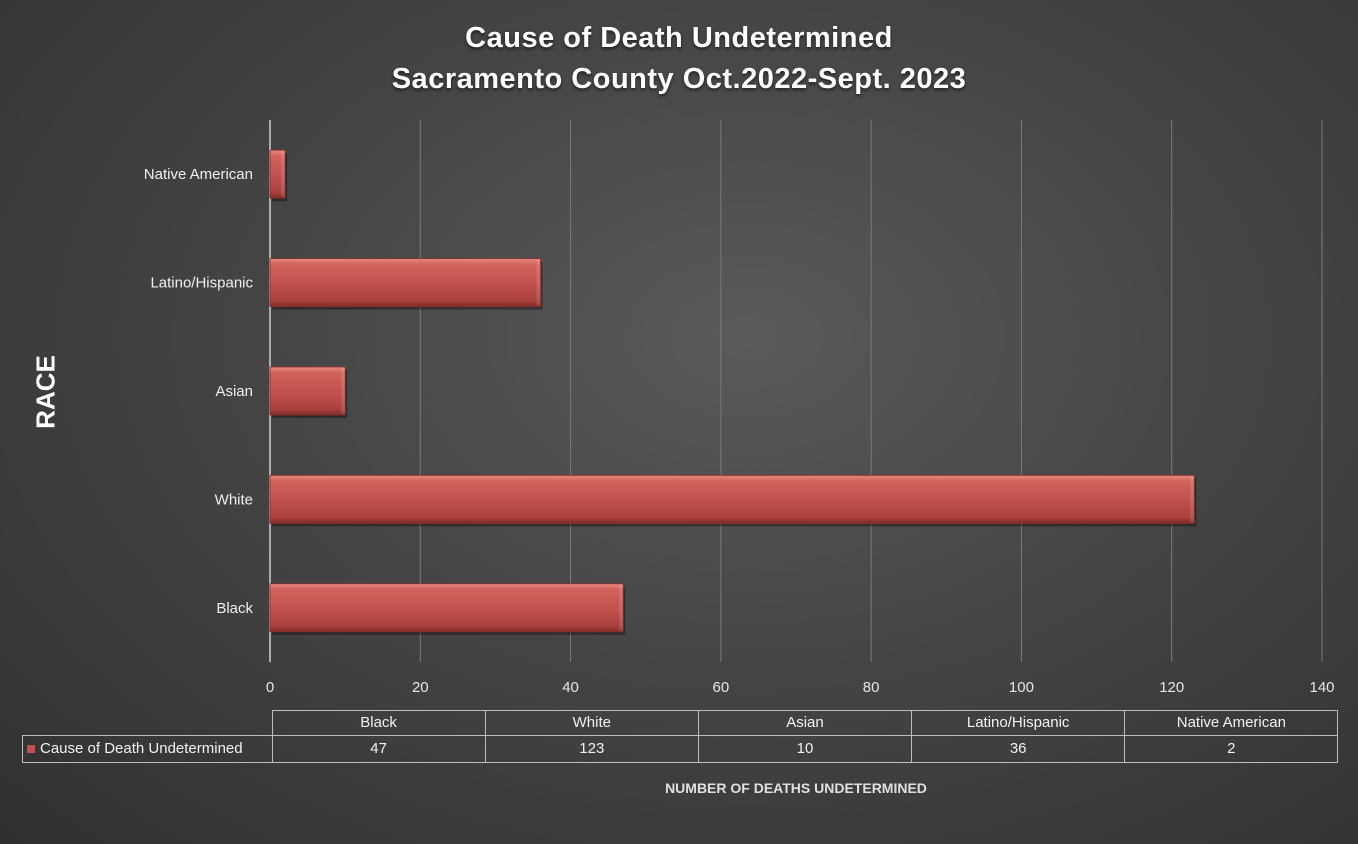  I want to click on data-table-header-cell: Asian, so click(805, 723).